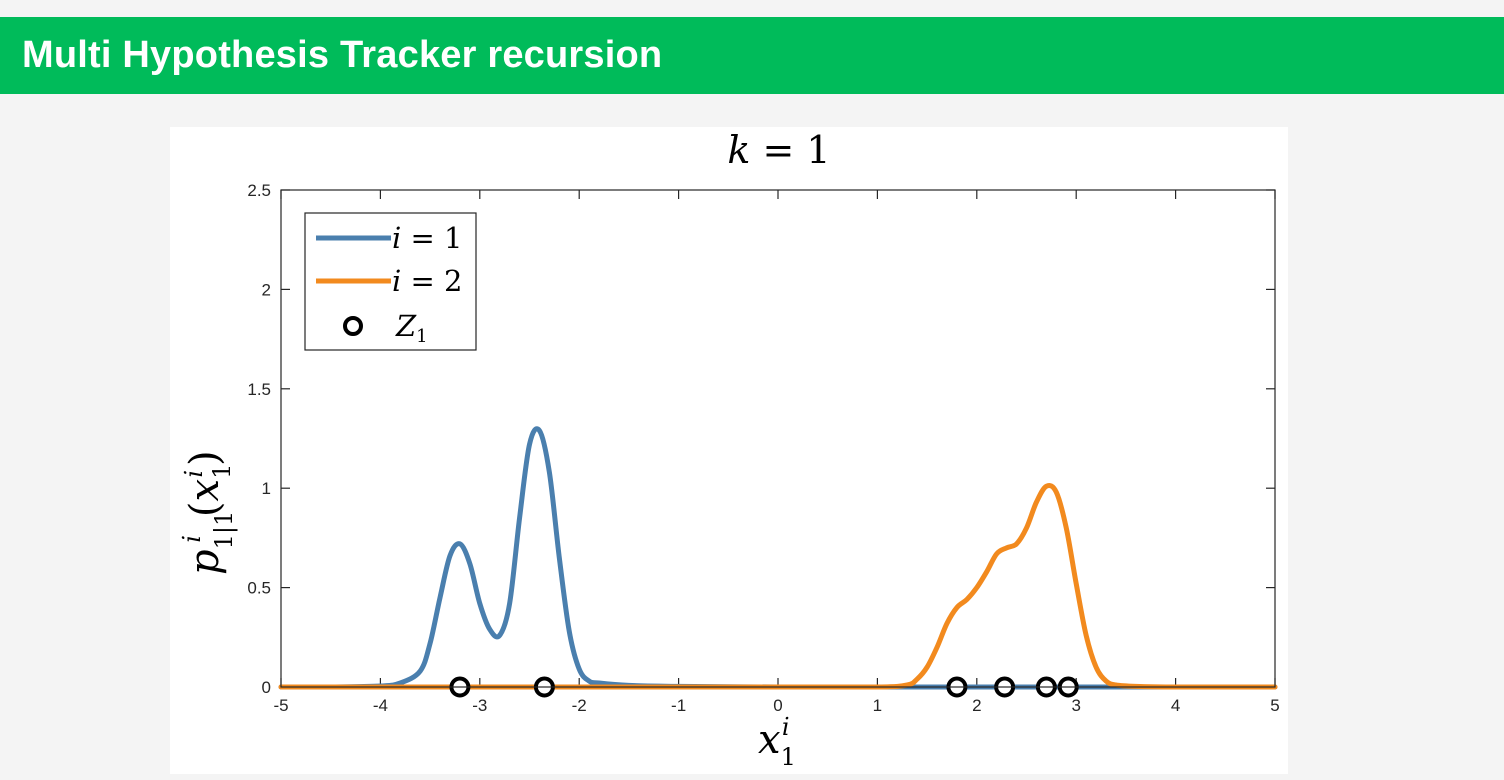 Image resolution: width=1504 pixels, height=780 pixels. I want to click on y-tick-label: 1, so click(266, 488).